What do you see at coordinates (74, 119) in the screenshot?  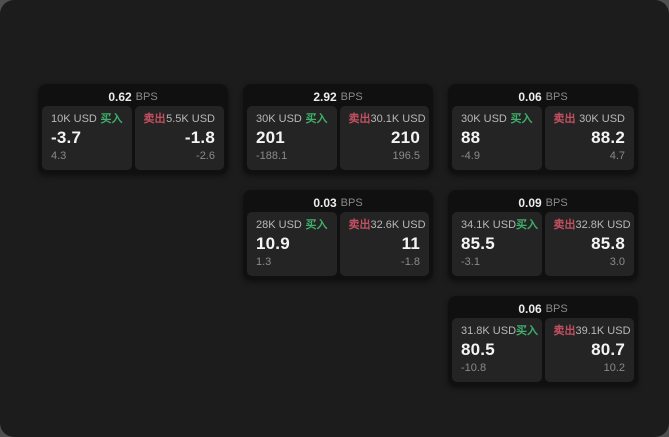 I see `buy-amount: 10K USD` at bounding box center [74, 119].